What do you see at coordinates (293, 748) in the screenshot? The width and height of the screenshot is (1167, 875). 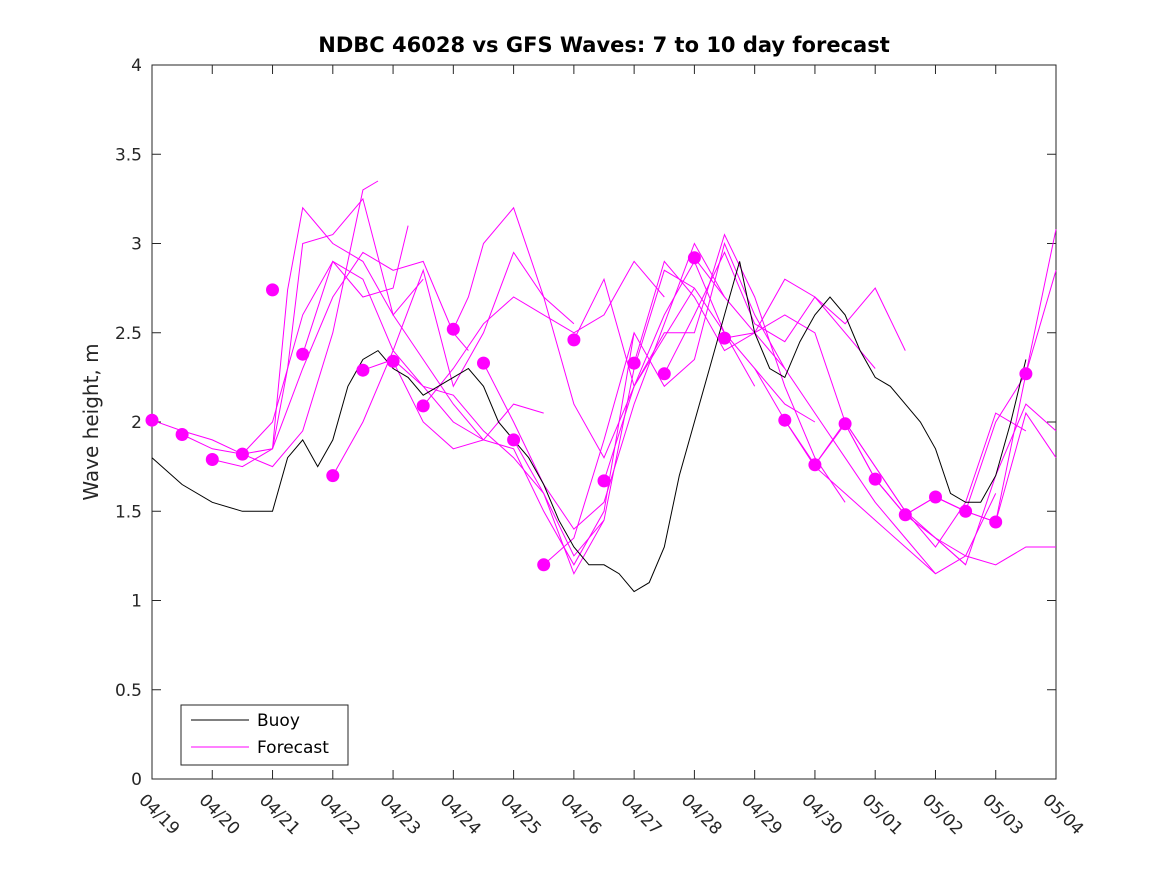 I see `legend-label-forecast: Forecast` at bounding box center [293, 748].